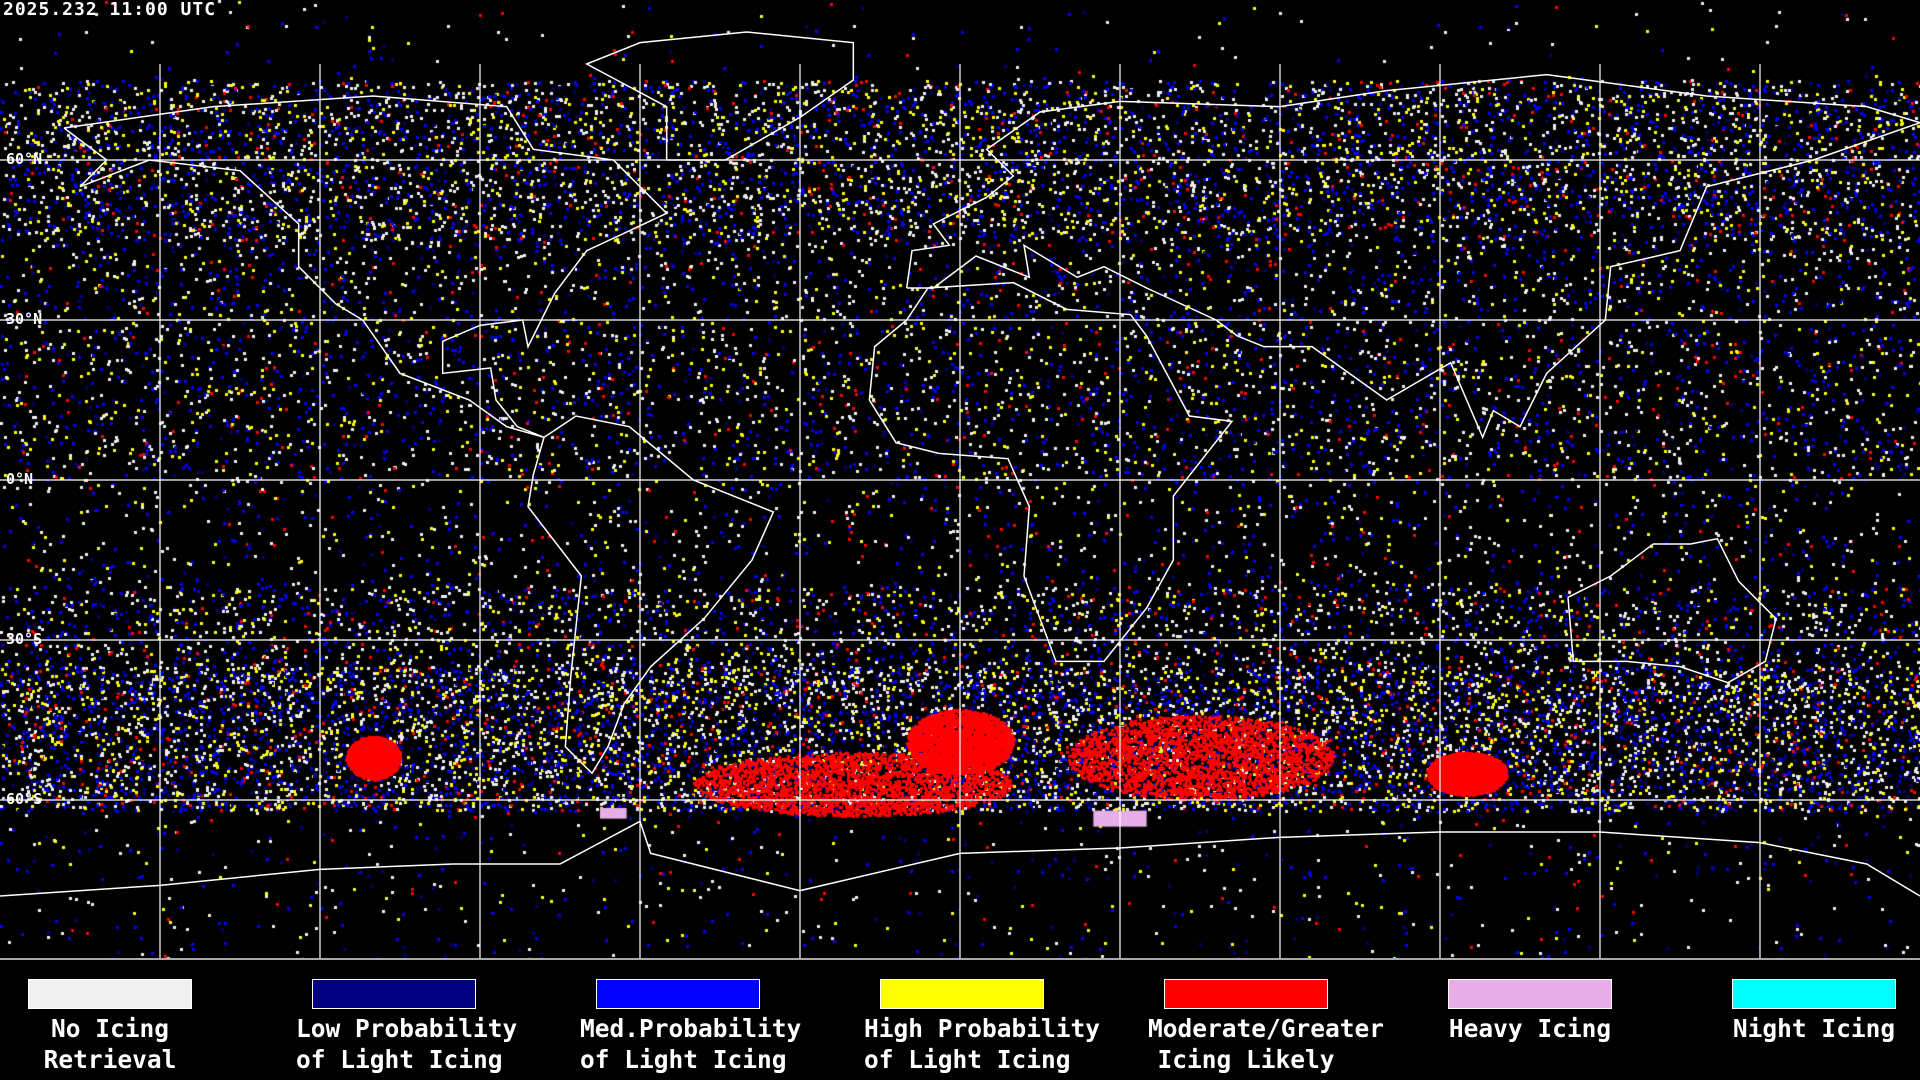 This screenshot has height=1080, width=1920. I want to click on legend-label: Heavy Icing, so click(1530, 1028).